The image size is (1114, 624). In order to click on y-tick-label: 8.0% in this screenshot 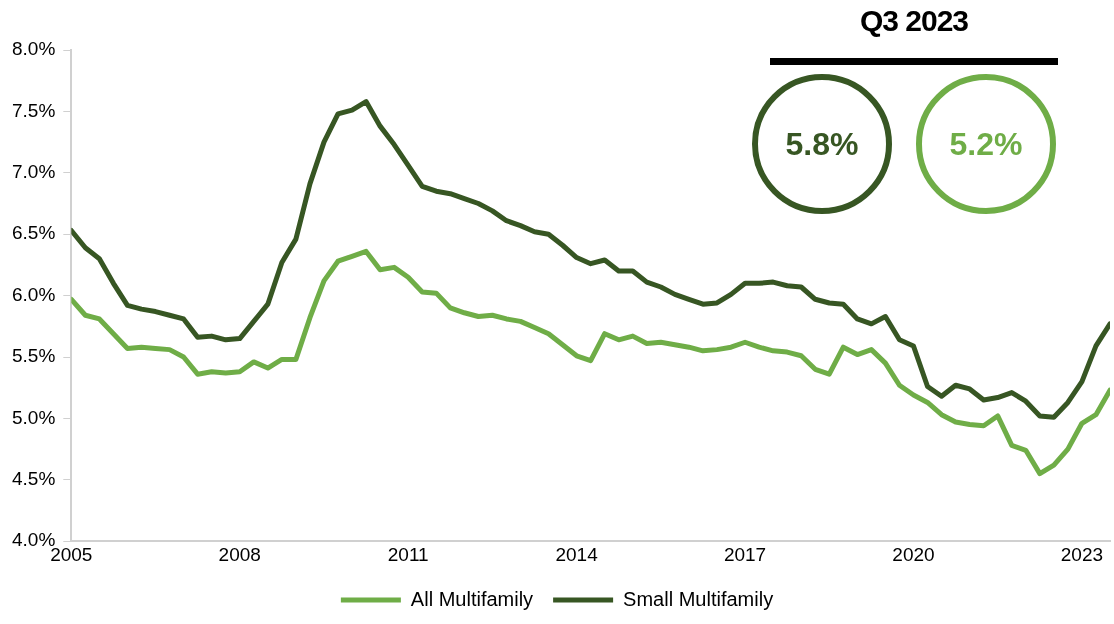, I will do `click(33, 49)`.